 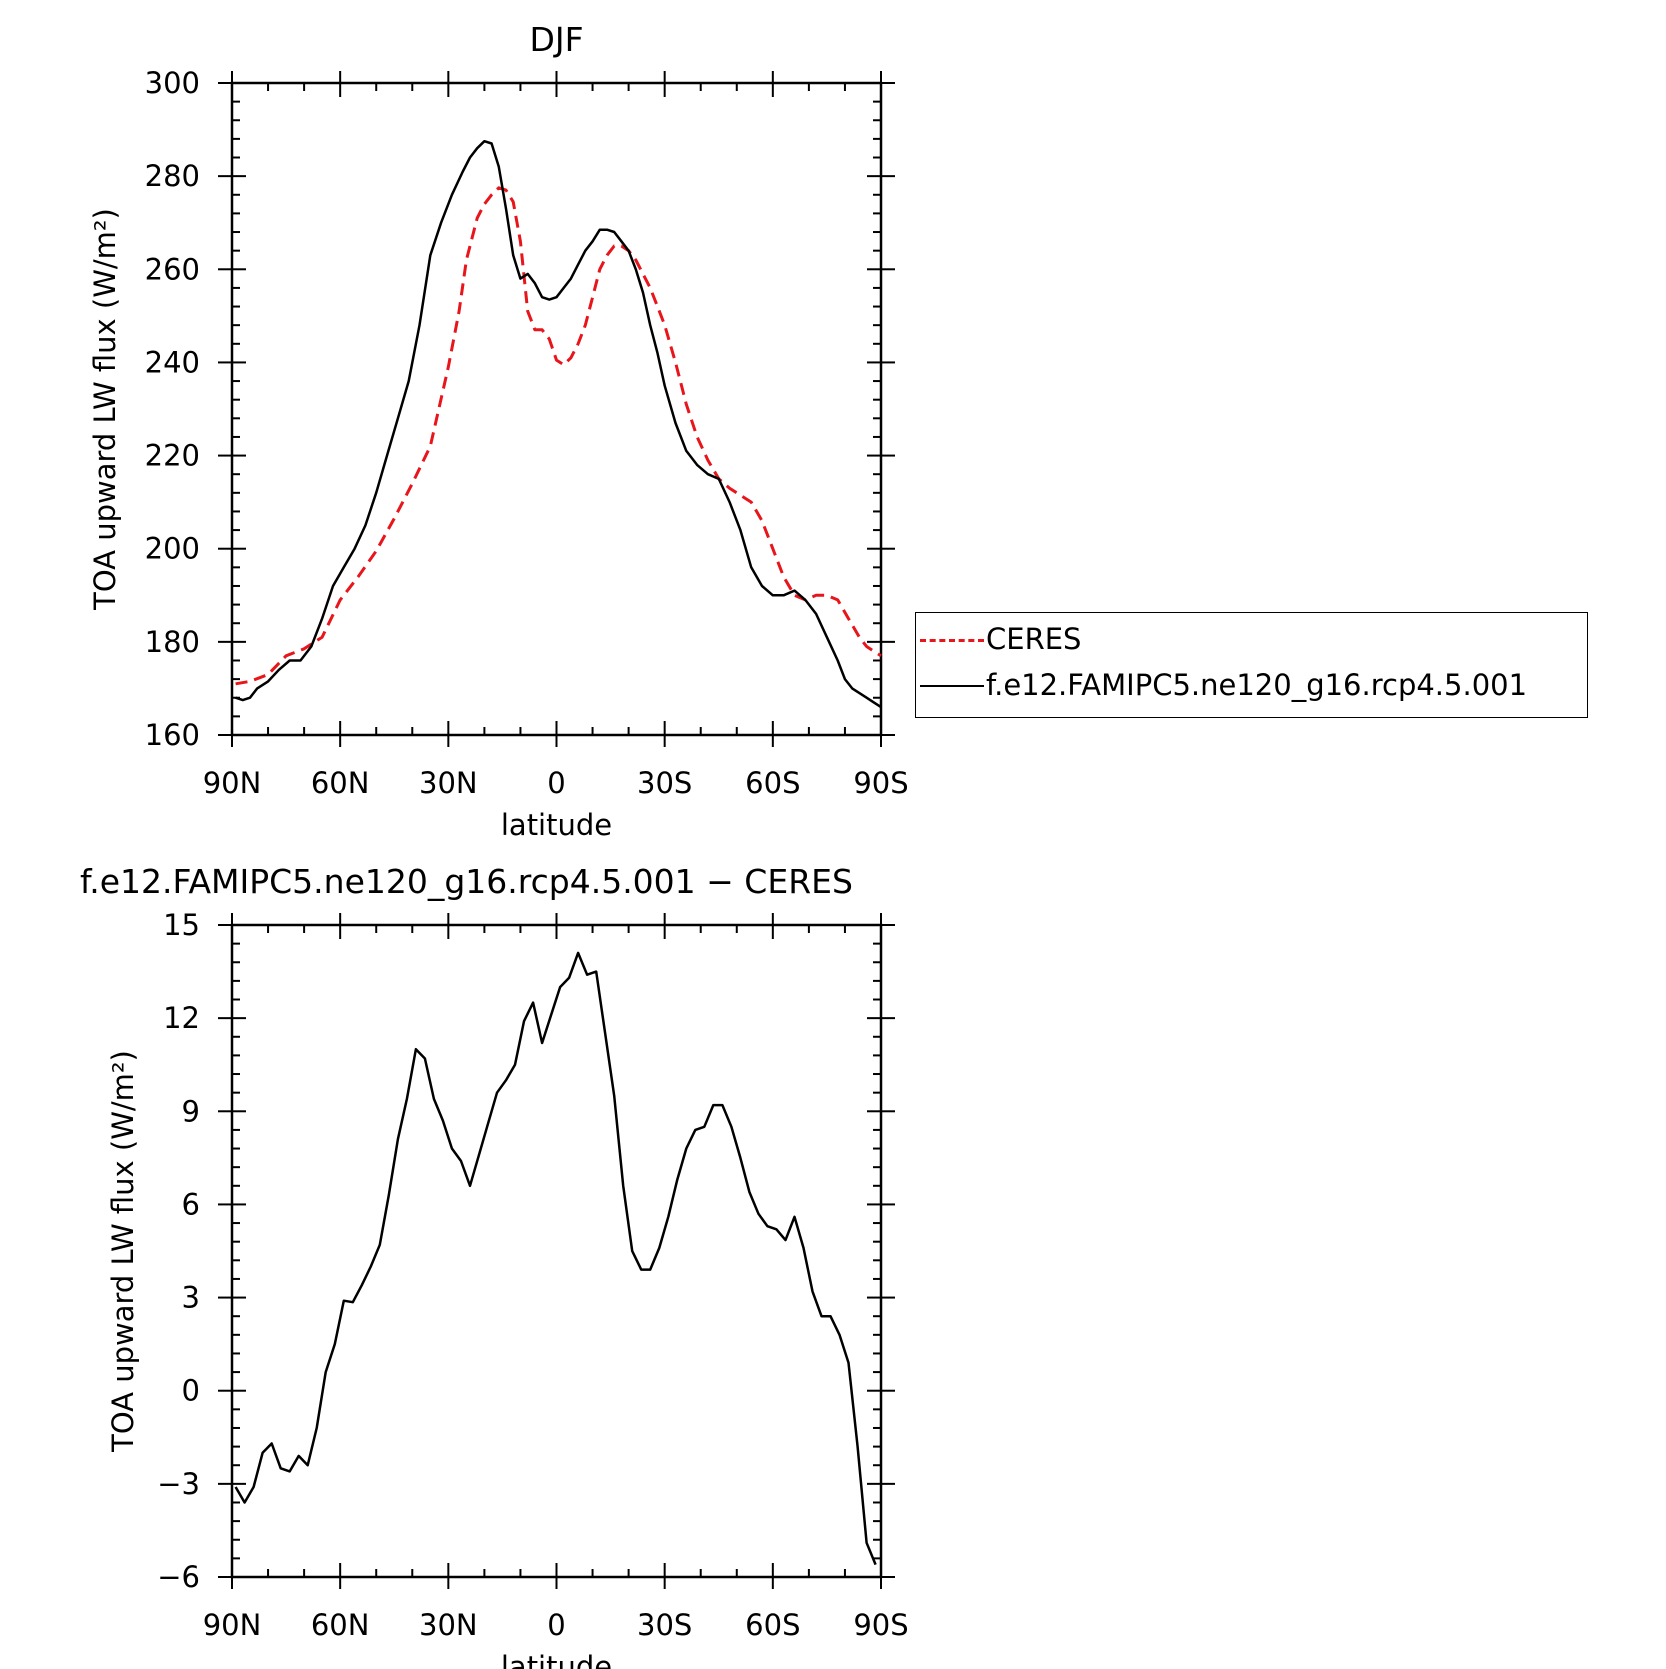 What do you see at coordinates (340, 783) in the screenshot?
I see `top-x-tick-label: 60N` at bounding box center [340, 783].